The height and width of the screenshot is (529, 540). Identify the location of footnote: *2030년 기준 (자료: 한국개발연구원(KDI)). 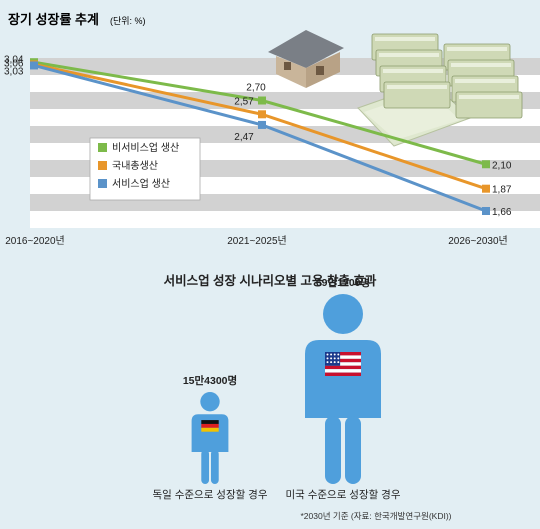
(376, 516).